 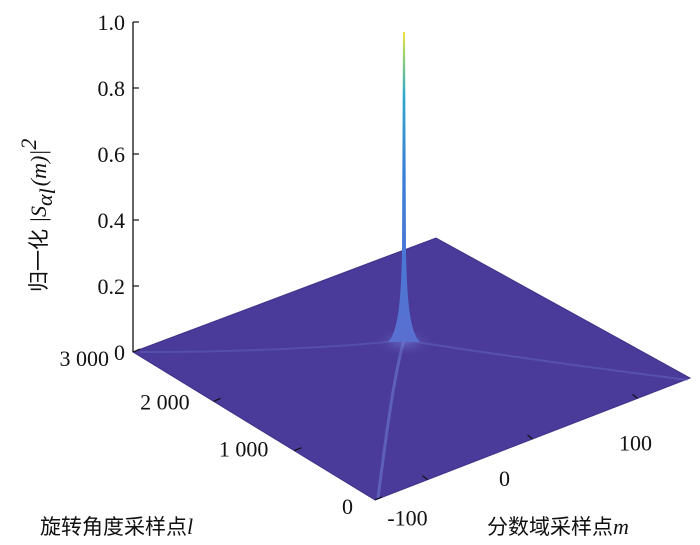 What do you see at coordinates (44, 200) in the screenshot?
I see `z-label-sub: α` at bounding box center [44, 200].